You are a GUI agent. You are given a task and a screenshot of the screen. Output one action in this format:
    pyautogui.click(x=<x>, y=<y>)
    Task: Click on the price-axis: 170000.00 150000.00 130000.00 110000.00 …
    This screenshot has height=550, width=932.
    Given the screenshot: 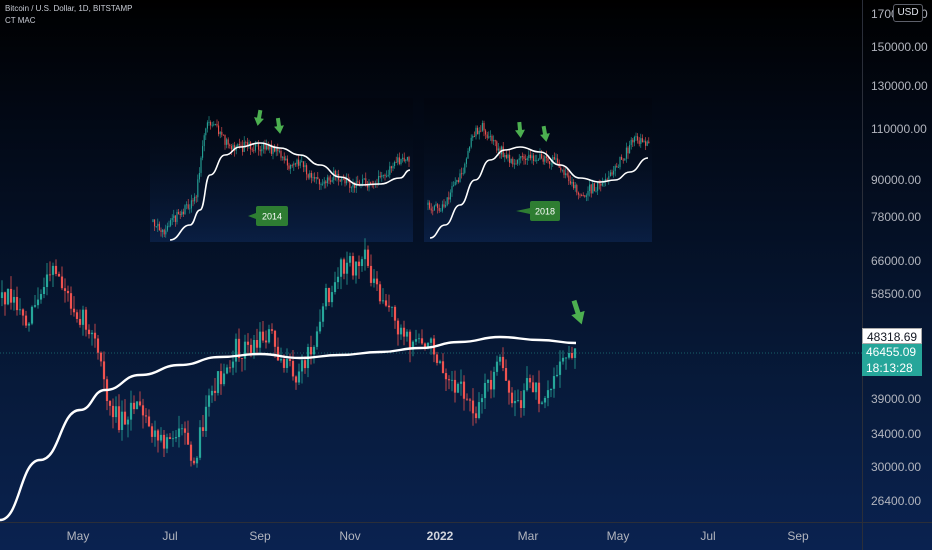 What is the action you would take?
    pyautogui.click(x=899, y=257)
    